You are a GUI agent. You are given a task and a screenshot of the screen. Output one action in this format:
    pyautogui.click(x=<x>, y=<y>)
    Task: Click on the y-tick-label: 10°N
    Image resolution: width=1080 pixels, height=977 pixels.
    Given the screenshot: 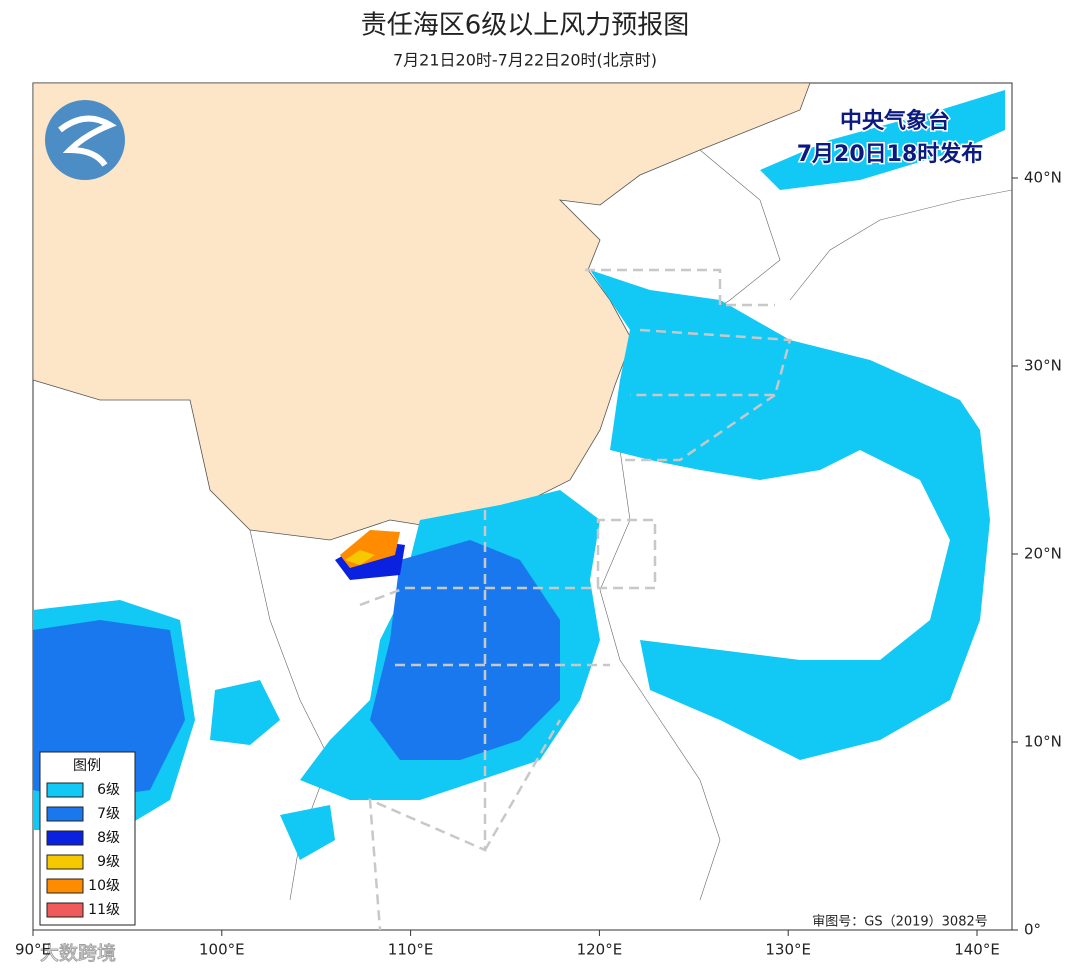 What is the action you would take?
    pyautogui.click(x=1043, y=742)
    